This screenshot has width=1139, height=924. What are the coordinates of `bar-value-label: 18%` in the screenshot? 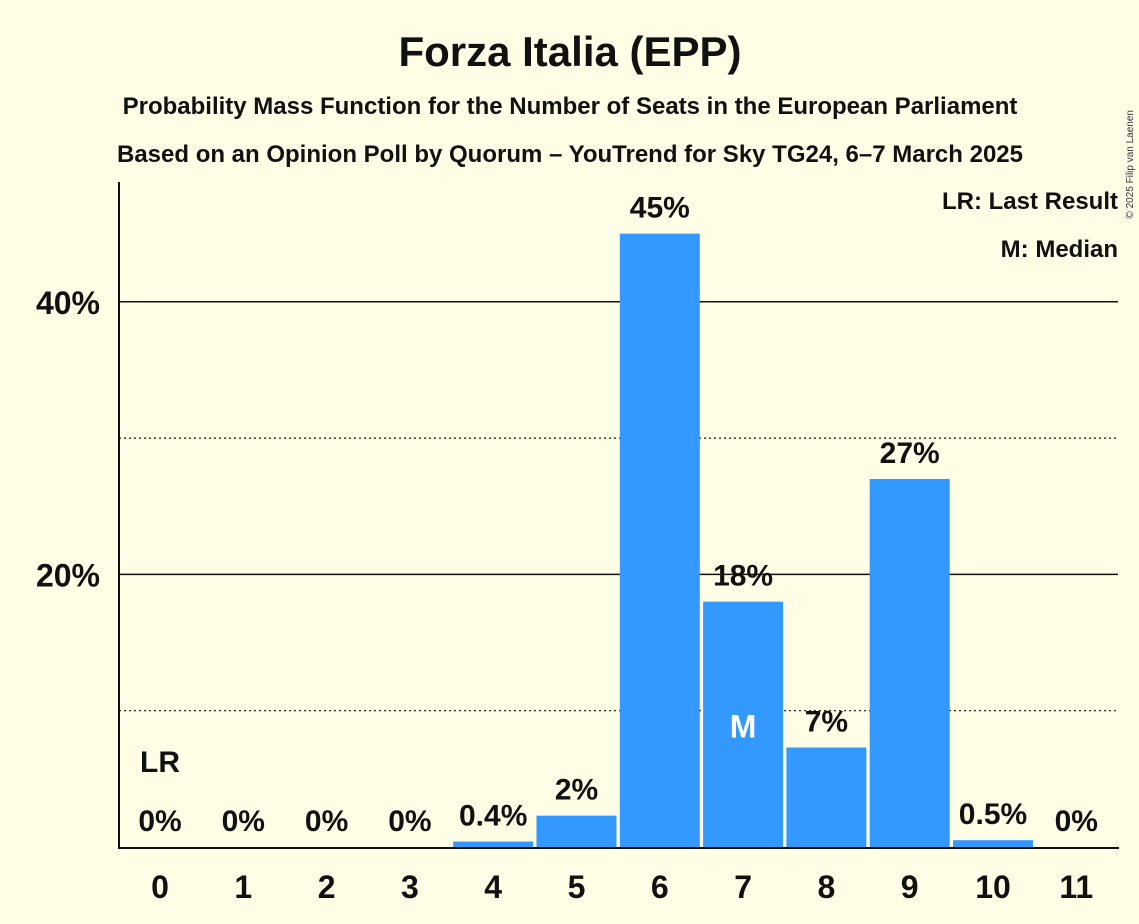 It's located at (743, 576).